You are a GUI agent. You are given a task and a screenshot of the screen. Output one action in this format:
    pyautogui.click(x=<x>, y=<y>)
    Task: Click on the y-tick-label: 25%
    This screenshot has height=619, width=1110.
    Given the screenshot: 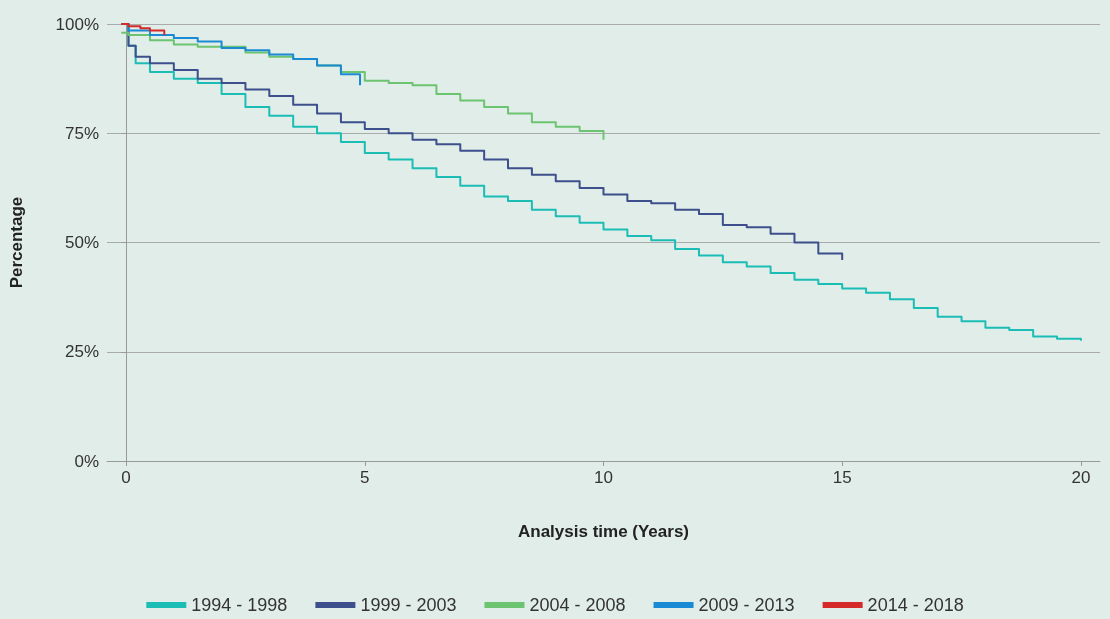 What is the action you would take?
    pyautogui.click(x=81, y=352)
    